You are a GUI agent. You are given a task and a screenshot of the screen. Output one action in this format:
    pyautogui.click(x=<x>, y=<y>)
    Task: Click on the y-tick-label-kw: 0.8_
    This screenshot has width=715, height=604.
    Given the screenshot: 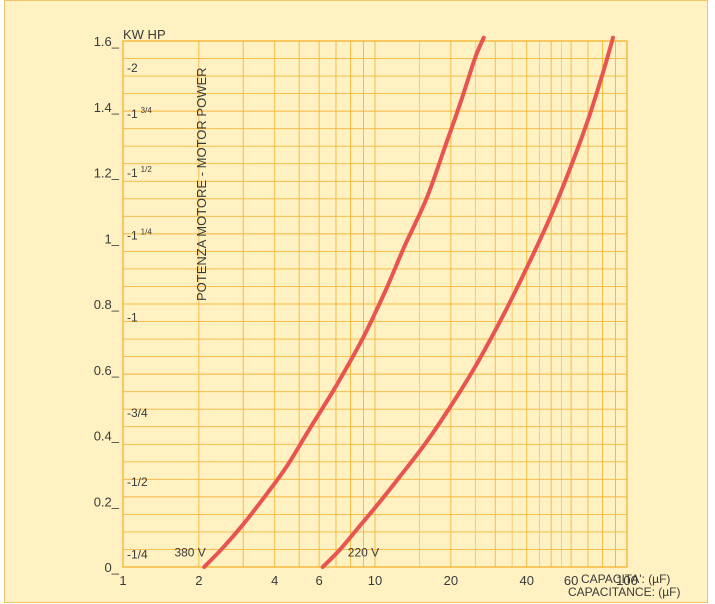 What is the action you would take?
    pyautogui.click(x=107, y=304)
    